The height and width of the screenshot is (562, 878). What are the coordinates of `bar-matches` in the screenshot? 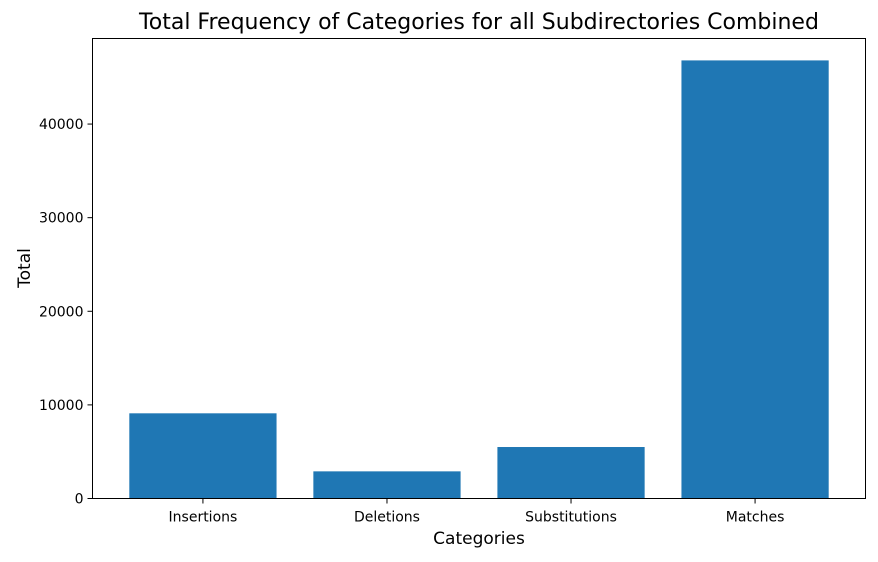 It's located at (755, 279).